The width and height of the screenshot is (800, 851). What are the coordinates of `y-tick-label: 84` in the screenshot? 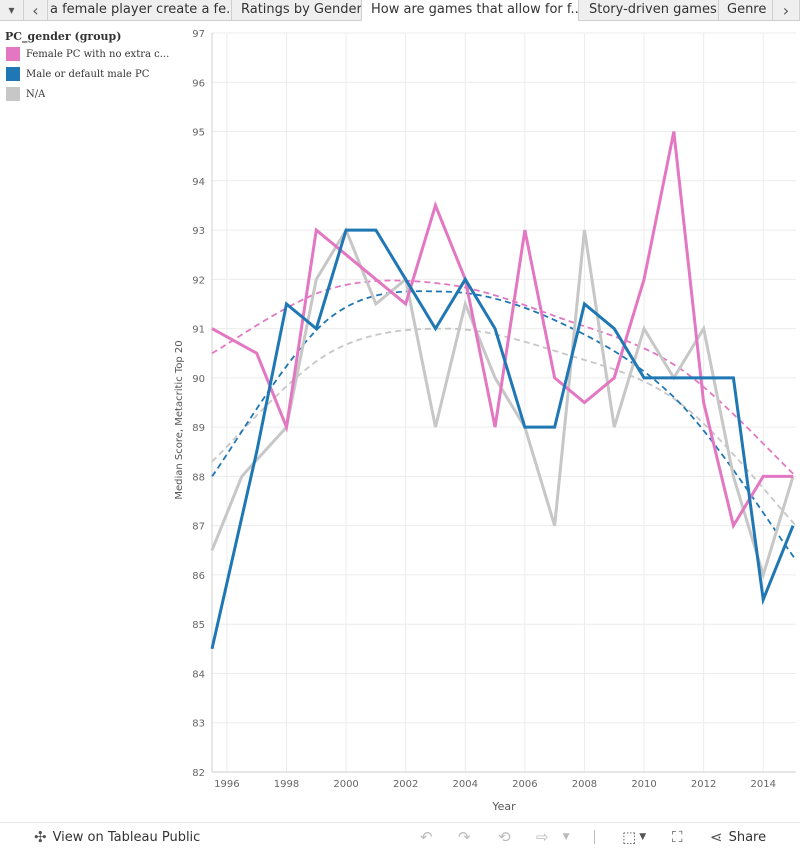 It's located at (198, 674).